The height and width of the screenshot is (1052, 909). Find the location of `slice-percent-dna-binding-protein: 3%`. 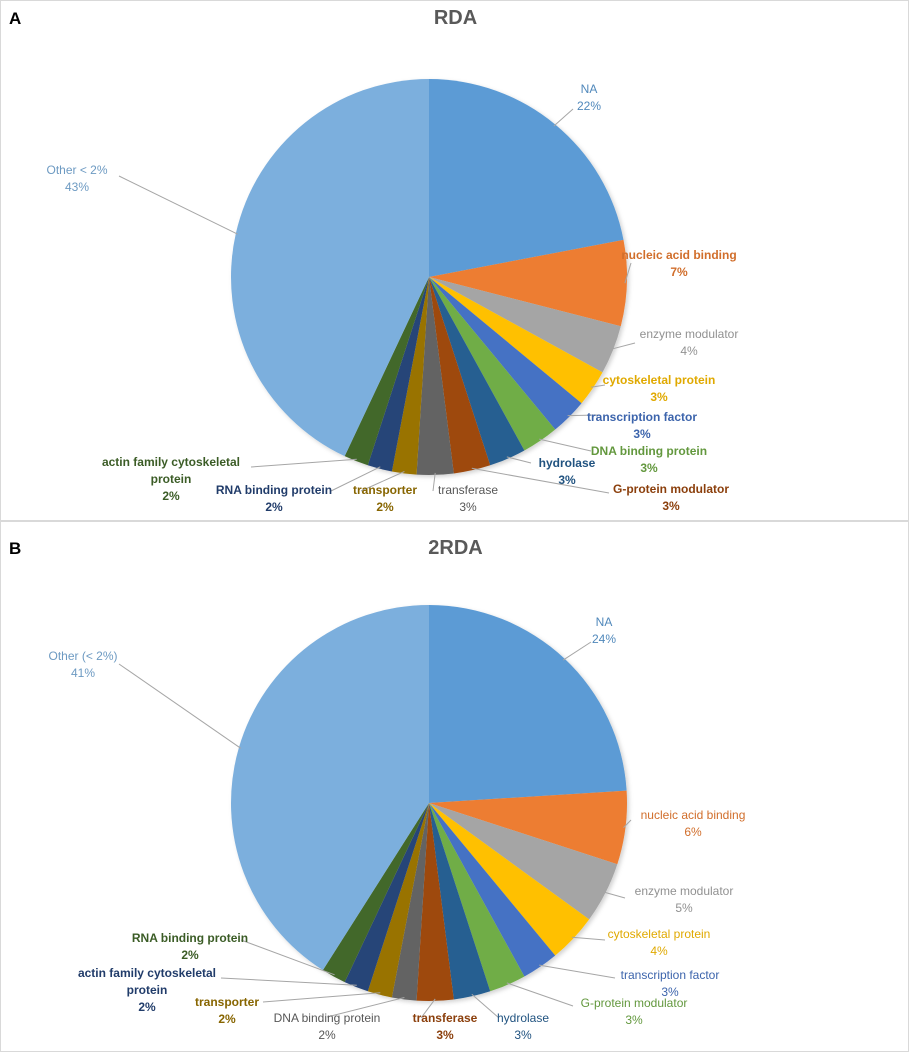

slice-percent-dna-binding-protein: 3% is located at coordinates (649, 468).